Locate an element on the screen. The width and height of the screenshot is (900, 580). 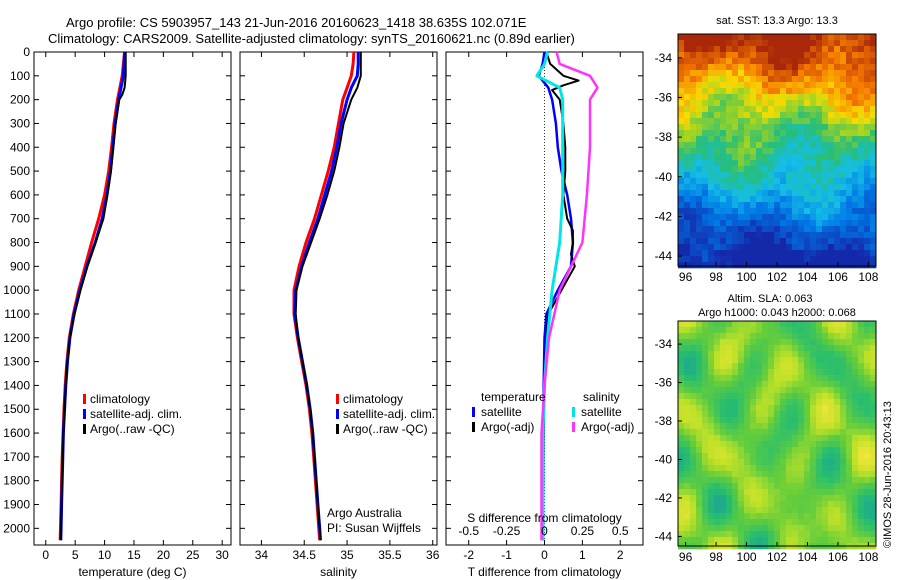
x-tick-label: 34.5 is located at coordinates (305, 555).